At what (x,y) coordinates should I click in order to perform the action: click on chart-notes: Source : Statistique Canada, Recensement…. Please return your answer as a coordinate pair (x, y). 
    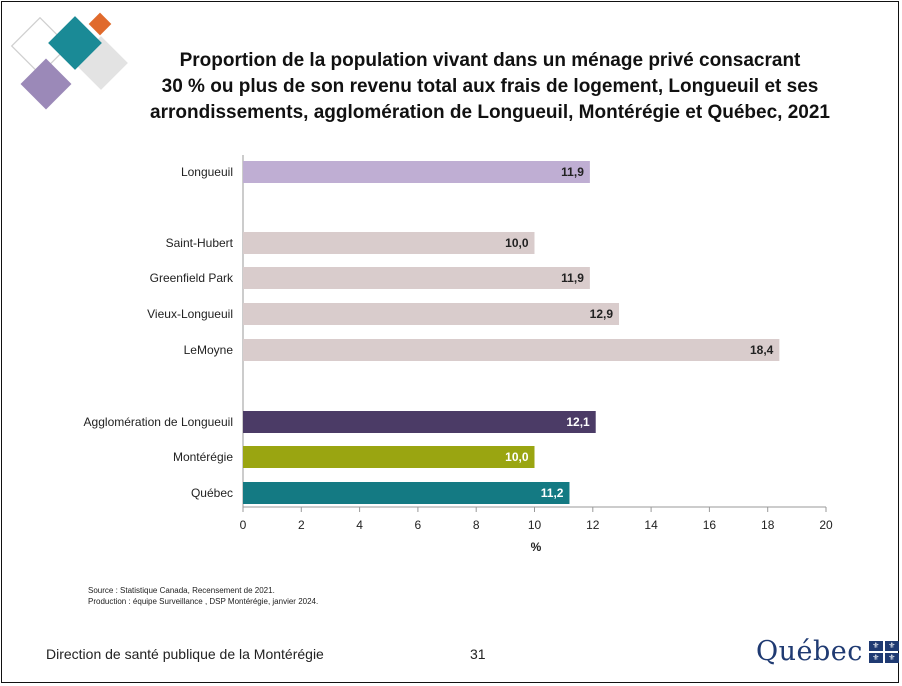
    Looking at the image, I should click on (203, 596).